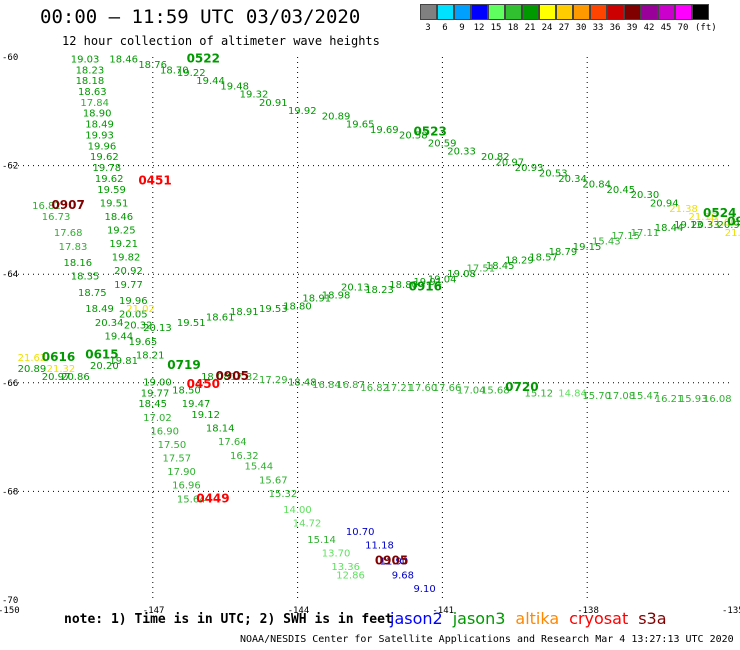 This screenshot has width=740, height=650. Describe the element at coordinates (123, 361) in the screenshot. I see `wave-height-label: 19.81` at that location.